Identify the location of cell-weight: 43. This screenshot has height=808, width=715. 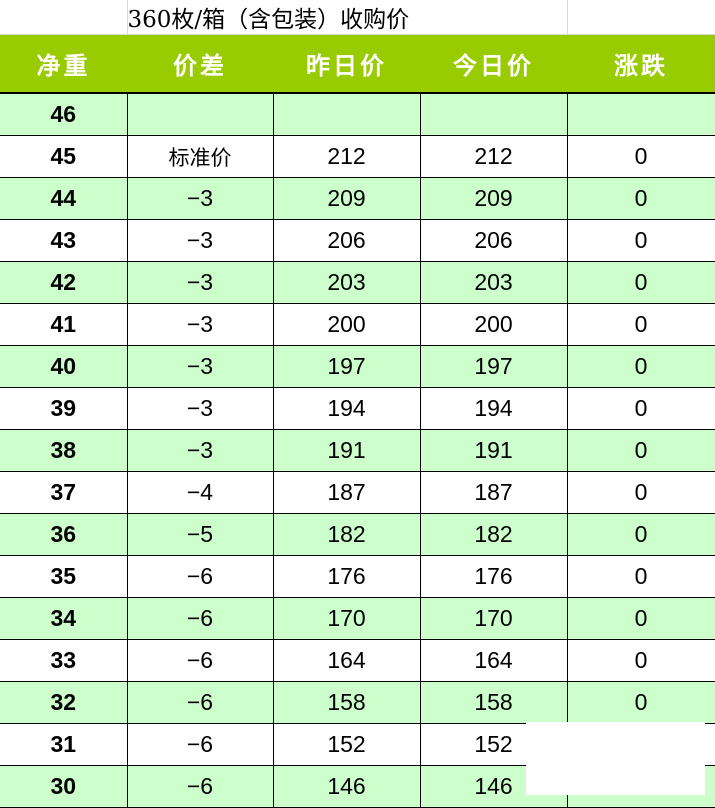
(64, 240).